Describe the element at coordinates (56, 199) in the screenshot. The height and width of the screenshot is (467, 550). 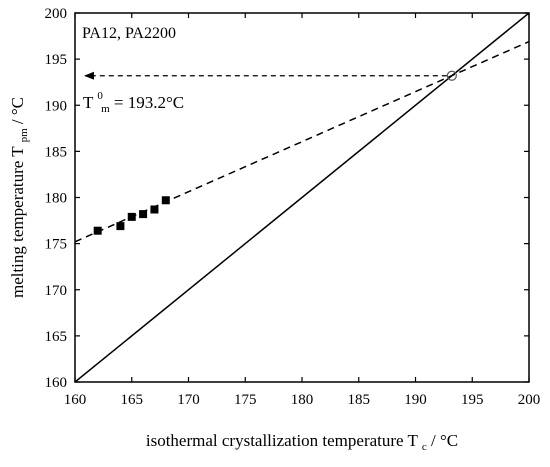
I see `y-tick-label: 180` at that location.